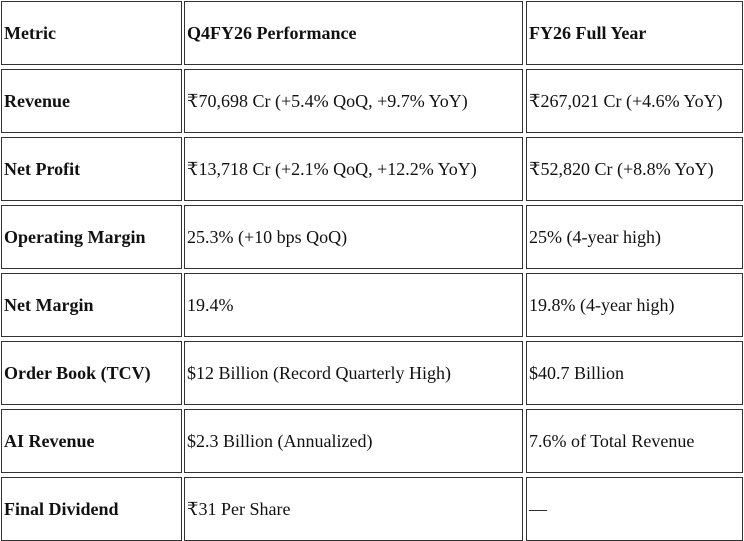 This screenshot has width=744, height=541. I want to click on table-cell: ₹13,718 Cr (+2.1% QoQ, +12.2% YoY), so click(353, 169).